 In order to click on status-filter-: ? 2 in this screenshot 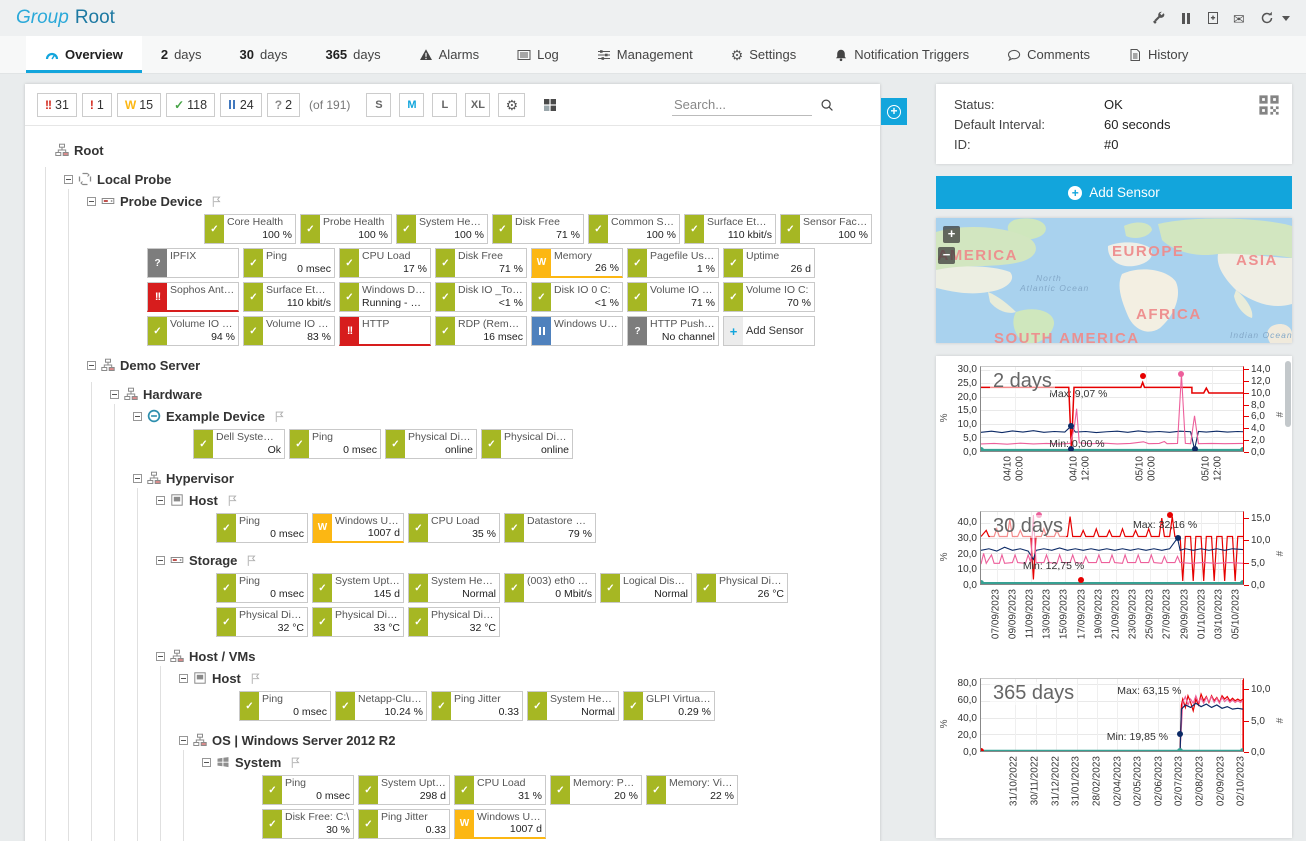, I will do `click(283, 105)`.